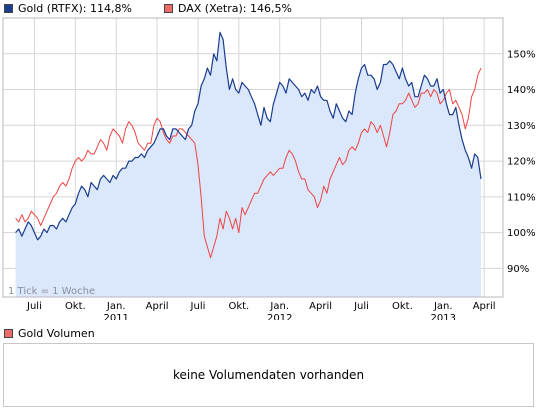 This screenshot has width=545, height=413. Describe the element at coordinates (51, 291) in the screenshot. I see `tick-note: 1 Tick = 1 Woche` at that location.